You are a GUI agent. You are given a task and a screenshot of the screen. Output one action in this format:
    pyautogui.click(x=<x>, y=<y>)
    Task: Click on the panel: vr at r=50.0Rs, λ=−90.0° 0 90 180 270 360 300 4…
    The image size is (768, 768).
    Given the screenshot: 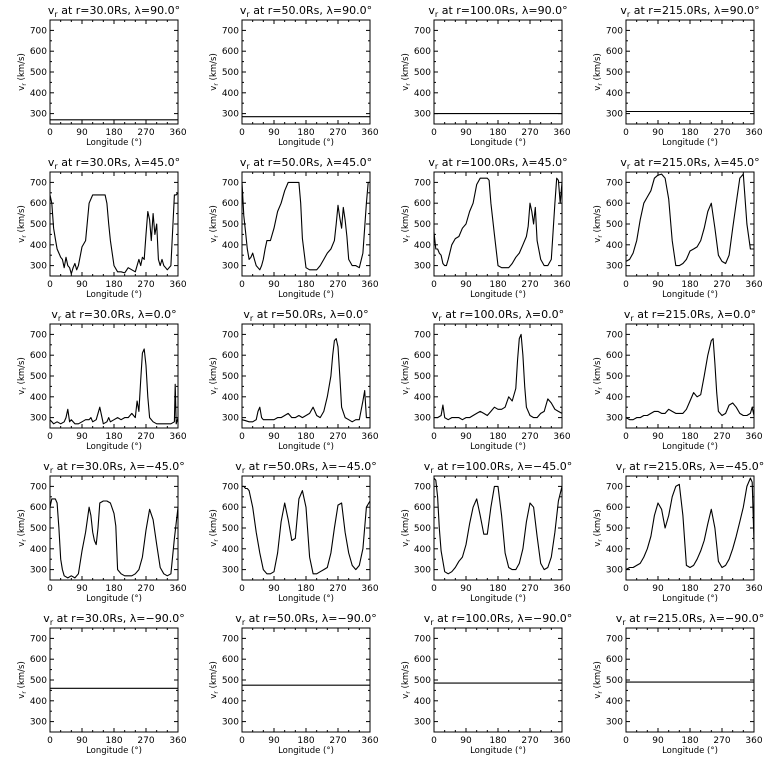 What is the action you would take?
    pyautogui.click(x=294, y=684)
    